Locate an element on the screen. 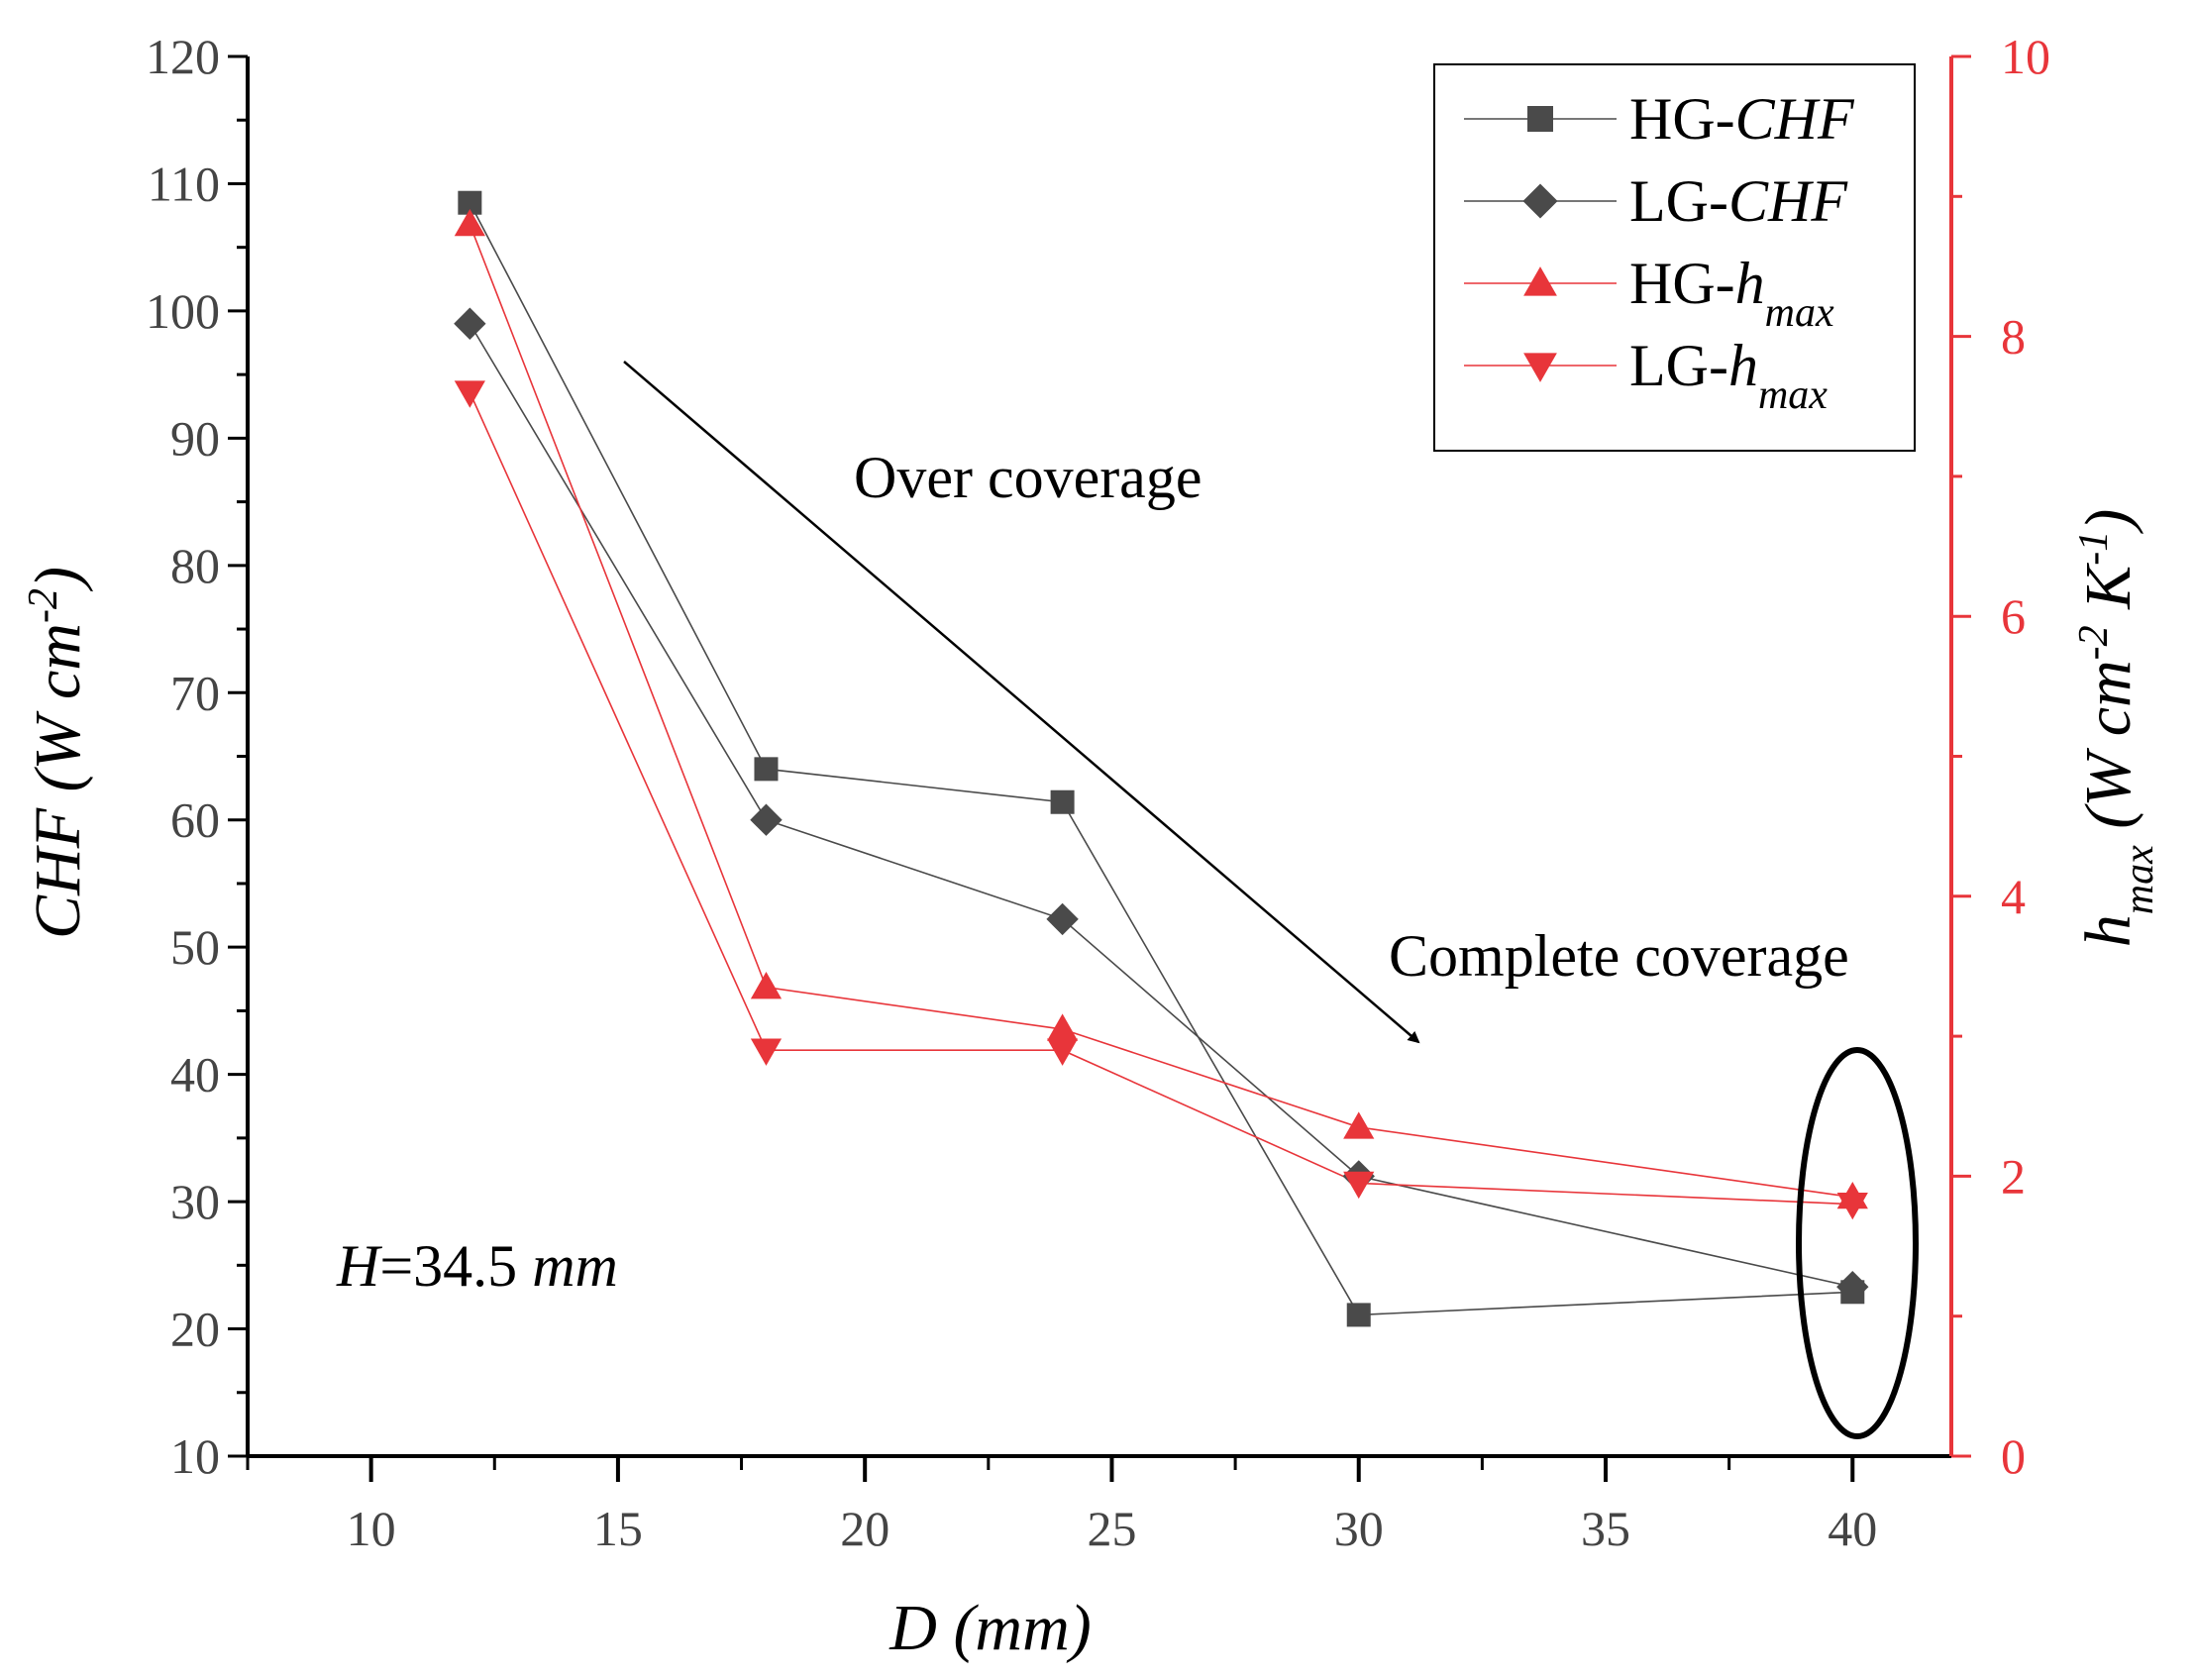 This screenshot has width=2195, height=1680. legend-label-2: LG-CHF is located at coordinates (1738, 201).